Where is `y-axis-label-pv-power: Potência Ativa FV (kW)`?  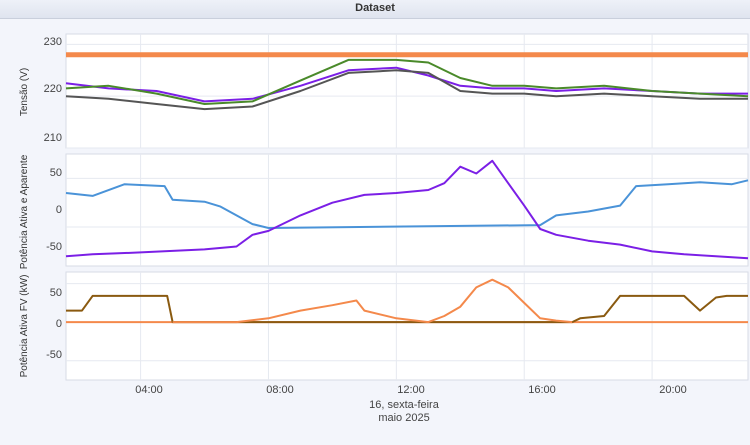 y-axis-label-pv-power: Potência Ativa FV (kW) is located at coordinates (24, 326).